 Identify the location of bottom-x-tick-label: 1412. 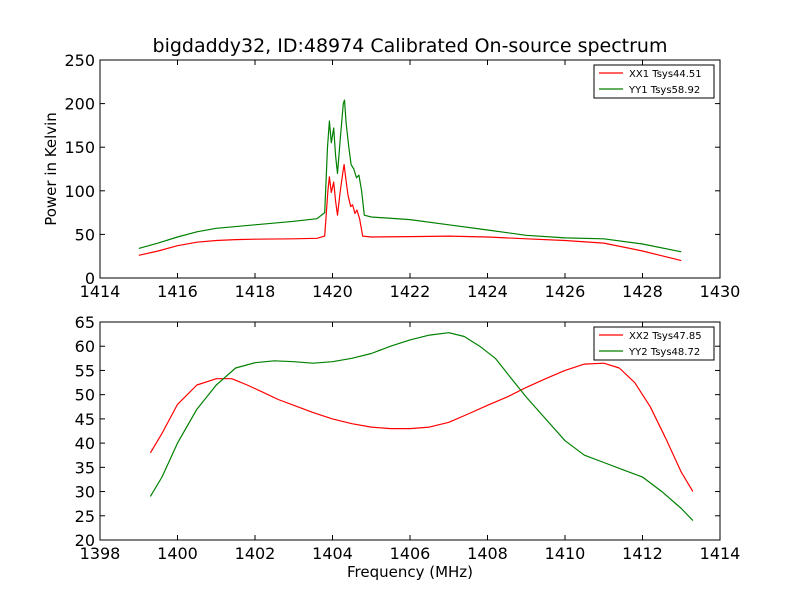
(642, 553).